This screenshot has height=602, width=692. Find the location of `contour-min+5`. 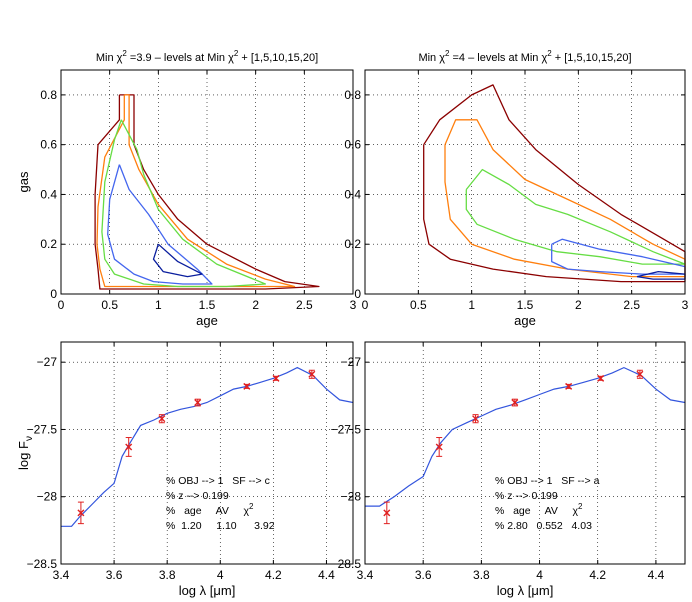

contour-min+5 is located at coordinates (160, 224).